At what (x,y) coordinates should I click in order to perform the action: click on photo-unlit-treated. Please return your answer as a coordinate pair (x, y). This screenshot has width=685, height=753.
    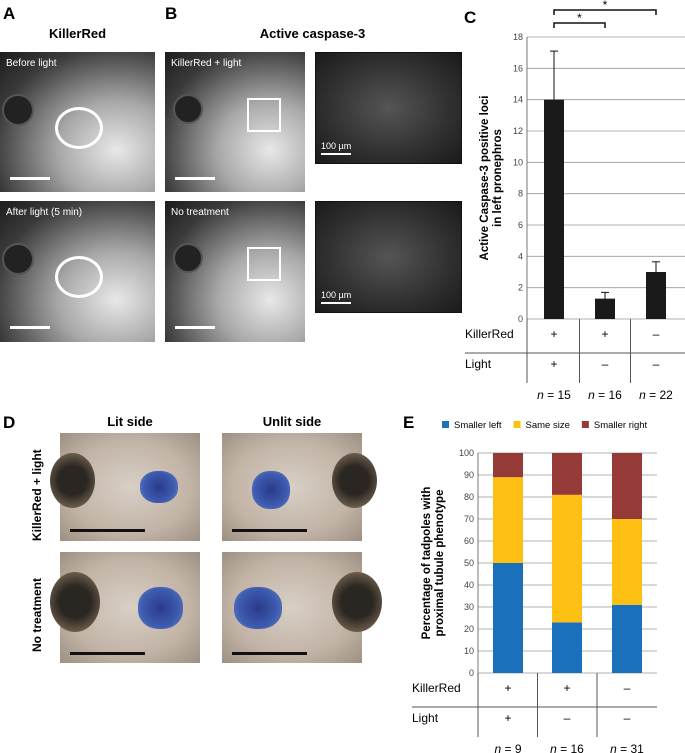
    Looking at the image, I should click on (299, 487).